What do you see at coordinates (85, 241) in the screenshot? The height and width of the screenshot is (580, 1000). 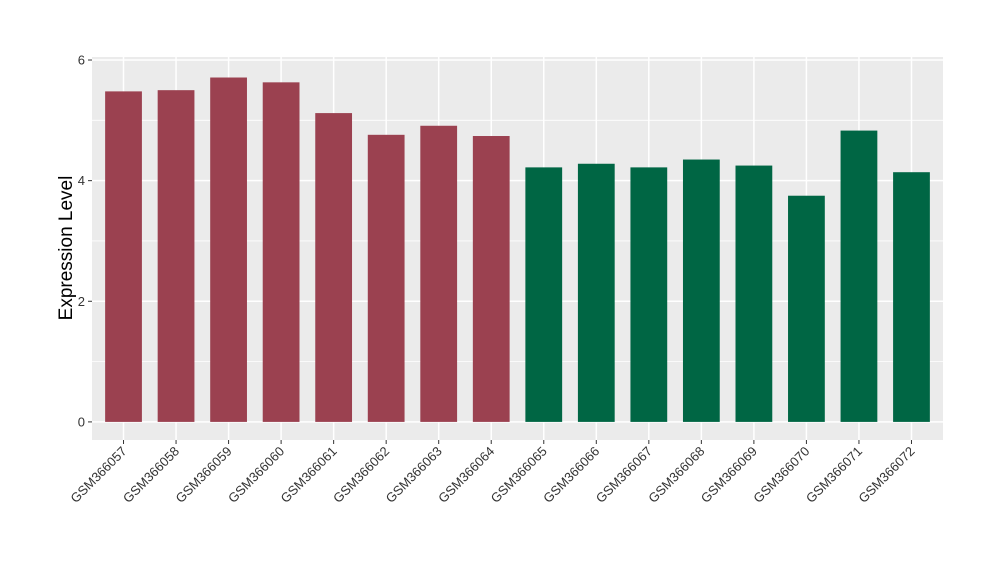 I see `y-axis: 0 2 4 6` at bounding box center [85, 241].